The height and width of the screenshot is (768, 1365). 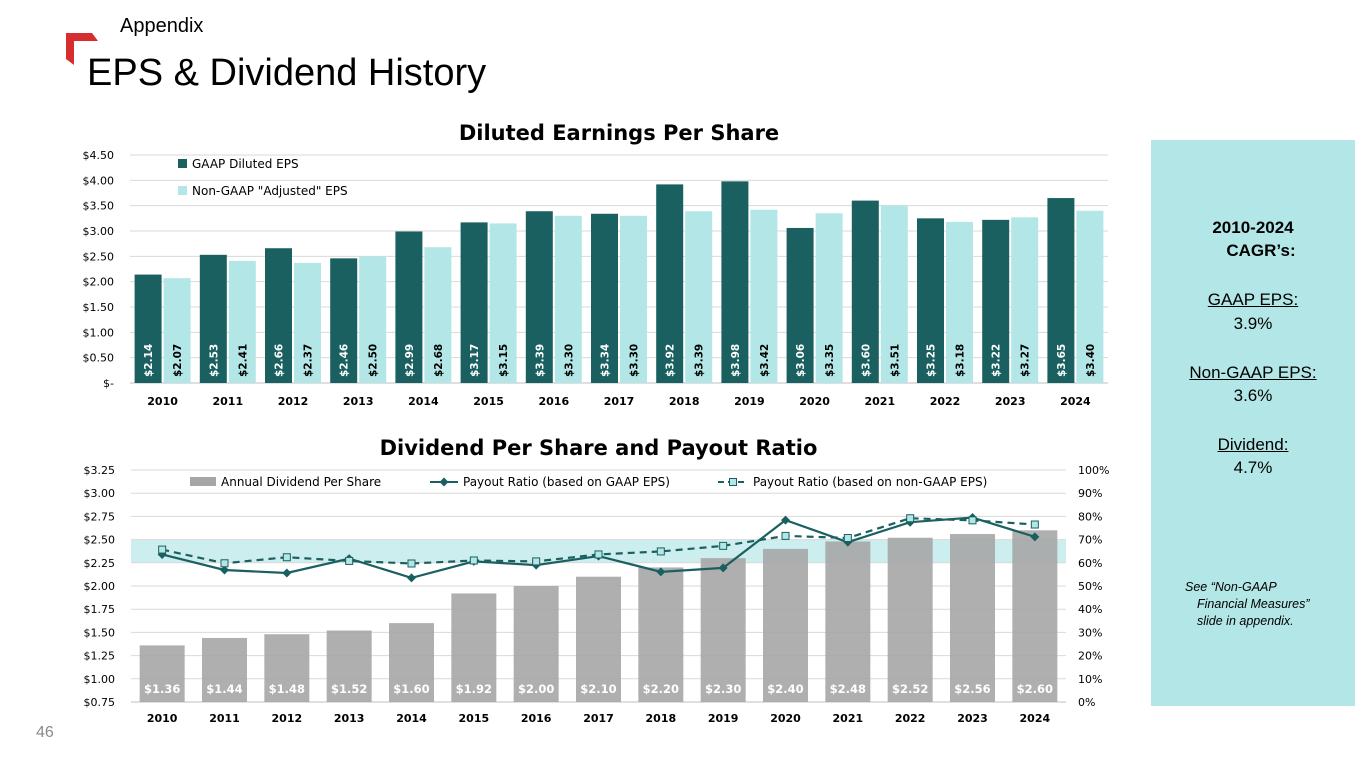 I want to click on note-line-3: slide in appendix., so click(x=1245, y=621).